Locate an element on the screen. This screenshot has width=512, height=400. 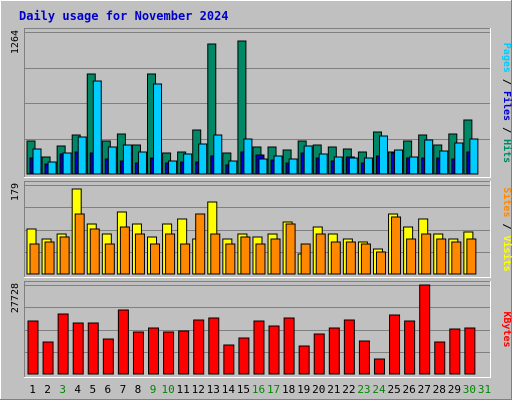
x-tick-label: 26 is located at coordinates (409, 389).